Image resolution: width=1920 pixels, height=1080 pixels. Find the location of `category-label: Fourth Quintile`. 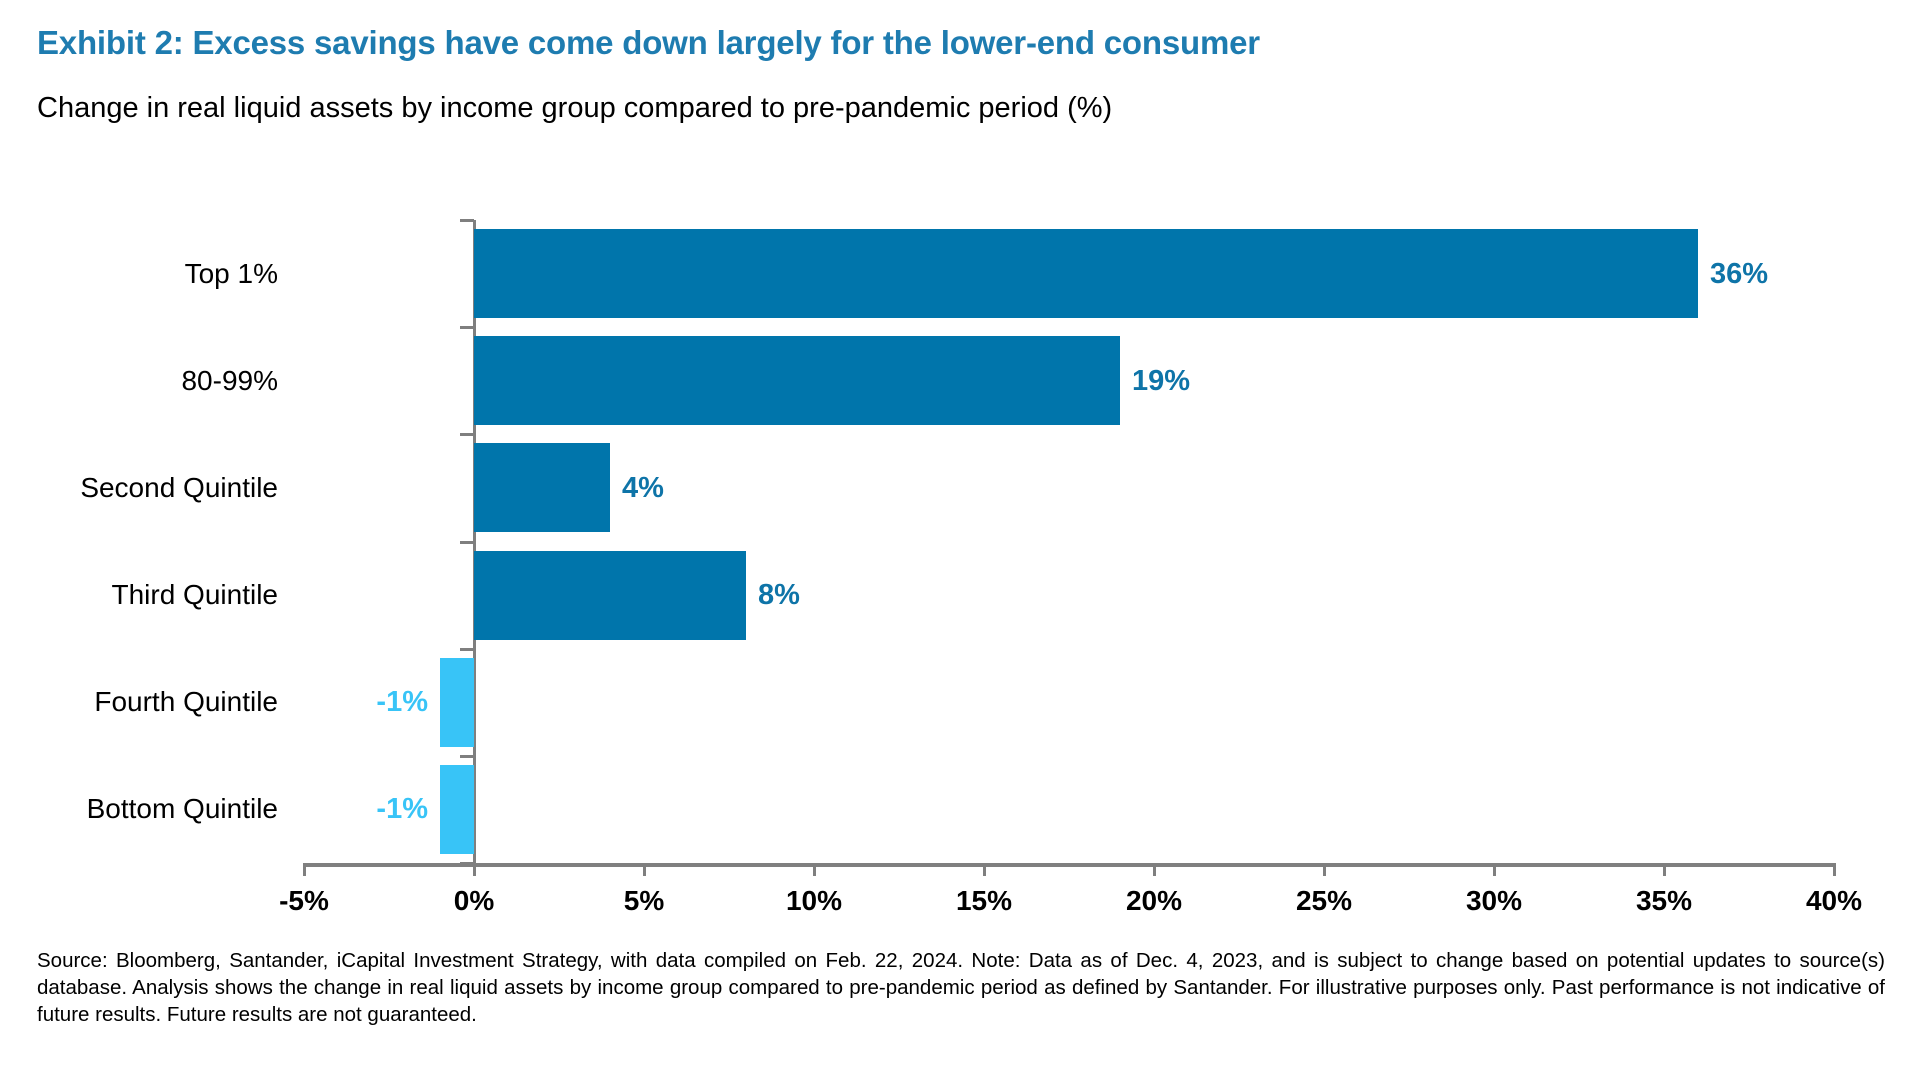

category-label: Fourth Quintile is located at coordinates (186, 702).